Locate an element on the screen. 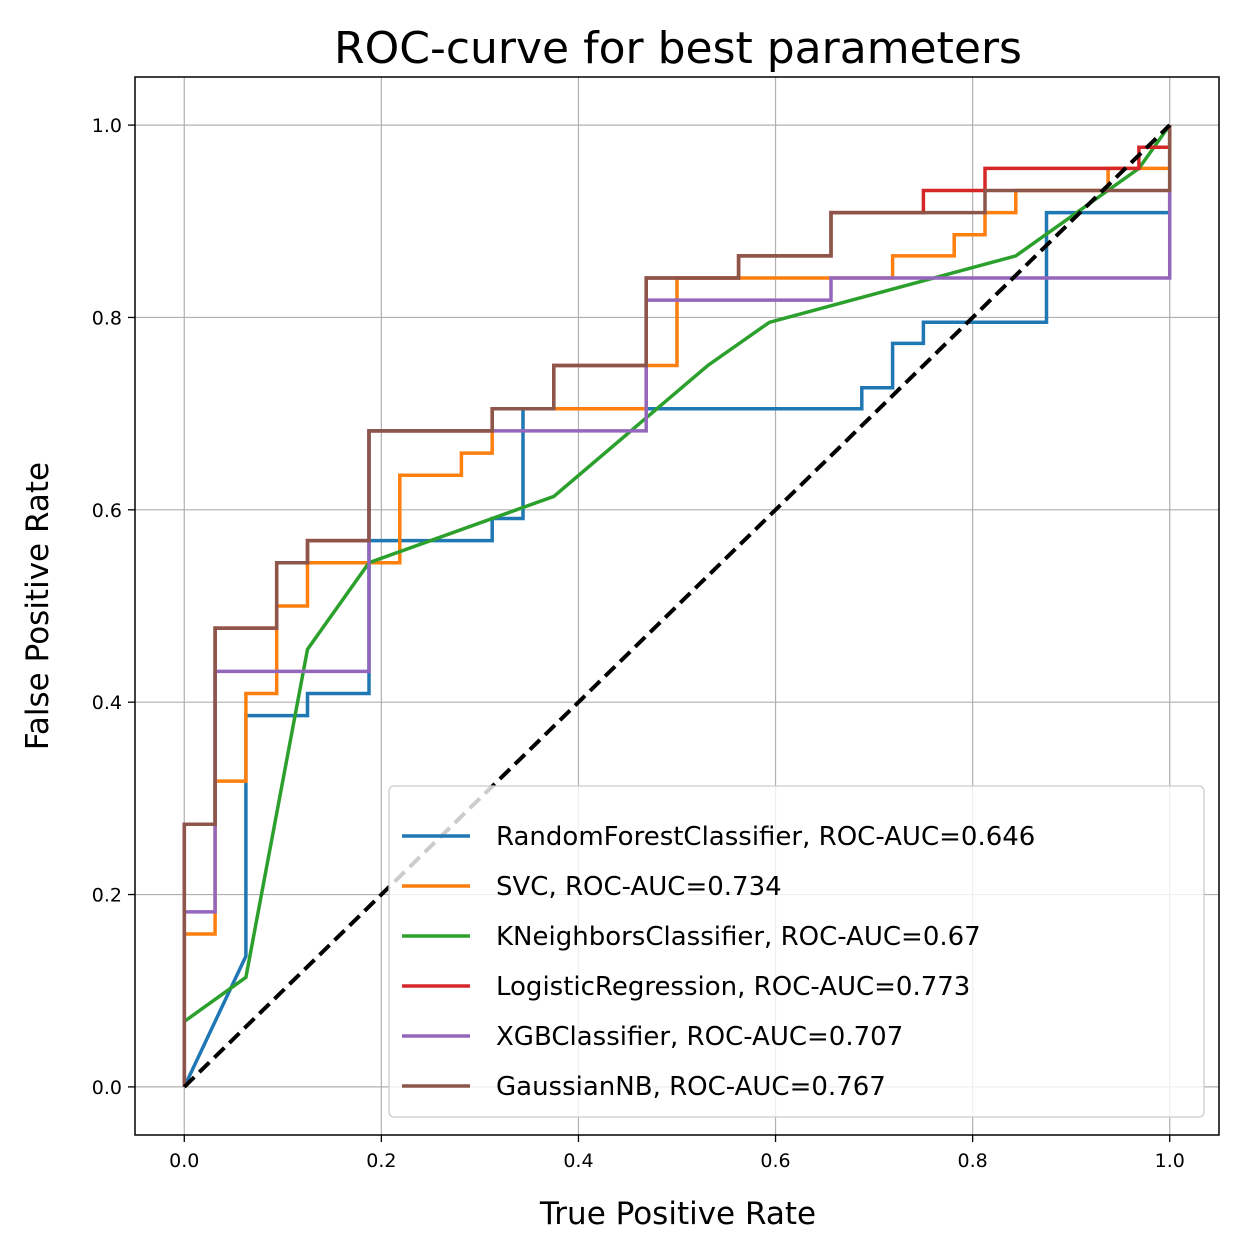 This screenshot has width=1243, height=1254. x-tick-label: 0.4 is located at coordinates (578, 1161).